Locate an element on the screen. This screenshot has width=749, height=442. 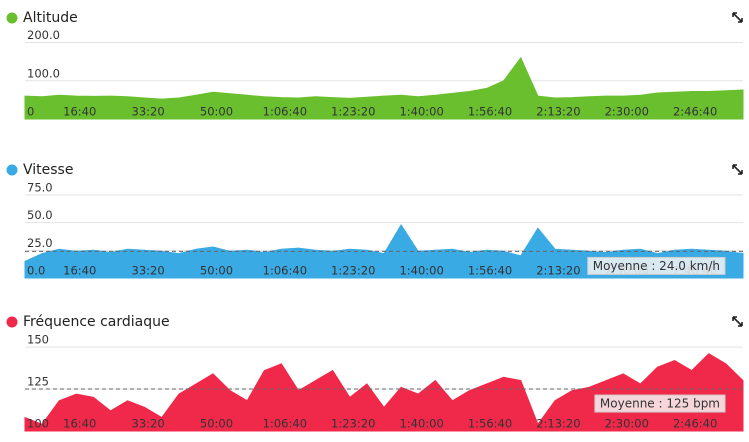
y-tick-label: 50.0 is located at coordinates (40, 215).